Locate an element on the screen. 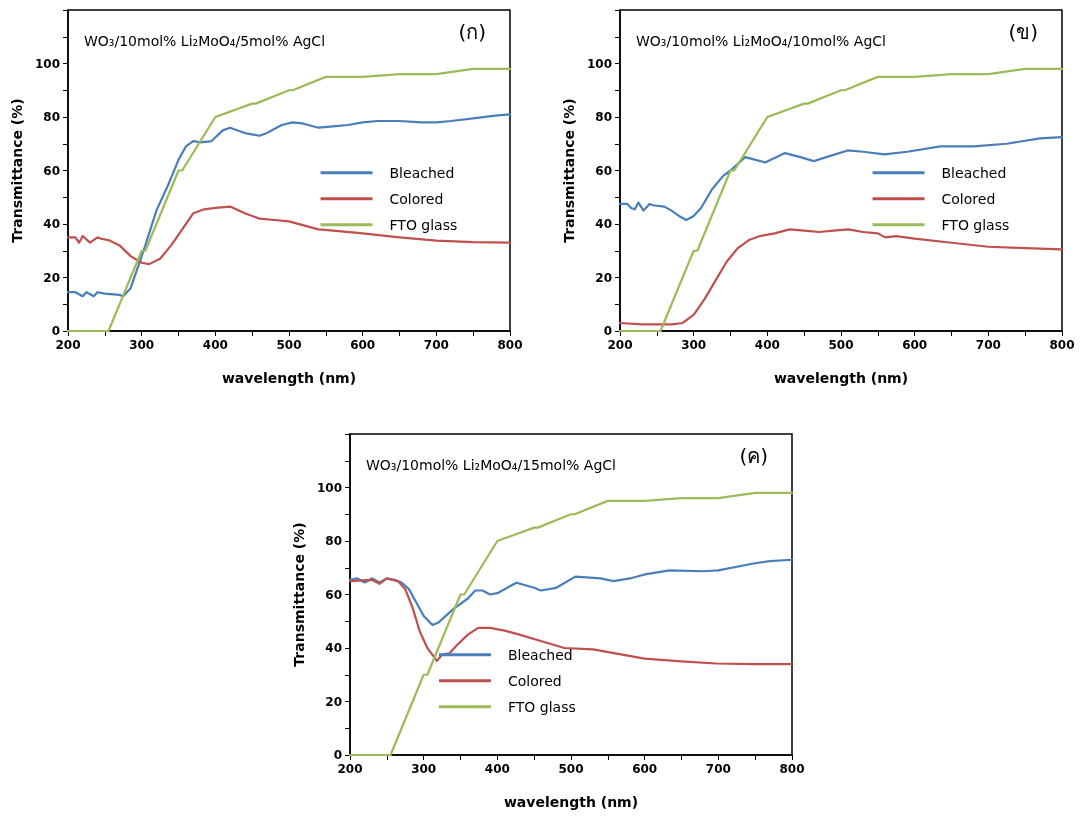 This screenshot has height=816, width=1086. annotation: (ก) is located at coordinates (472, 32).